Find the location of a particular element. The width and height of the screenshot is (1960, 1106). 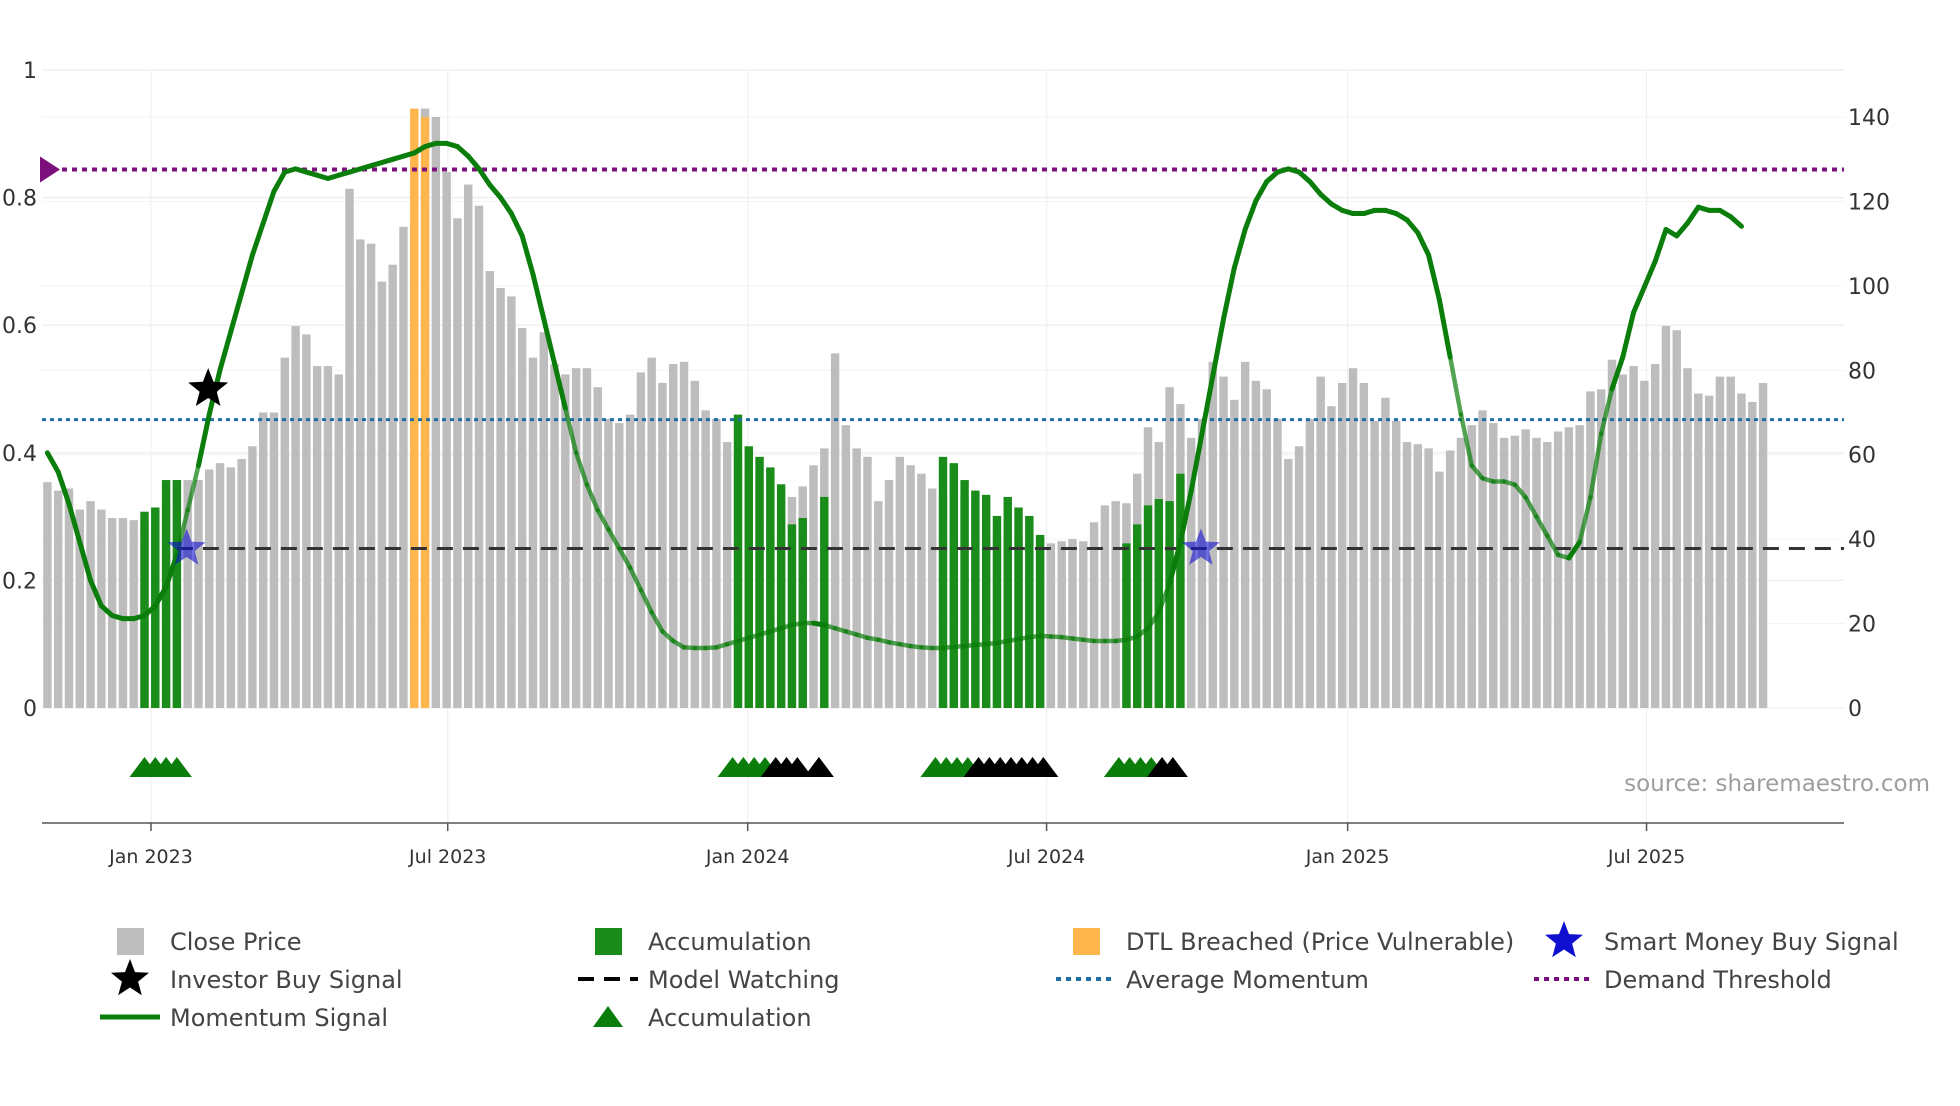

legend-swatch is located at coordinates (130, 941).